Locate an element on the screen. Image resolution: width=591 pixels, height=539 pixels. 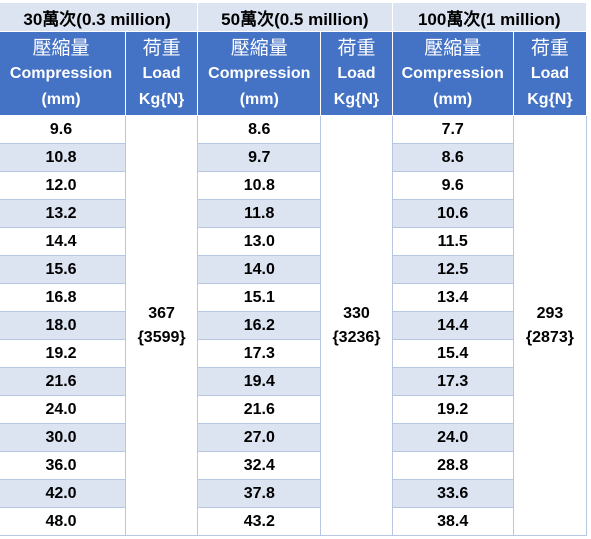
table-row: 16.8 15.1 13.4 is located at coordinates (293, 297).